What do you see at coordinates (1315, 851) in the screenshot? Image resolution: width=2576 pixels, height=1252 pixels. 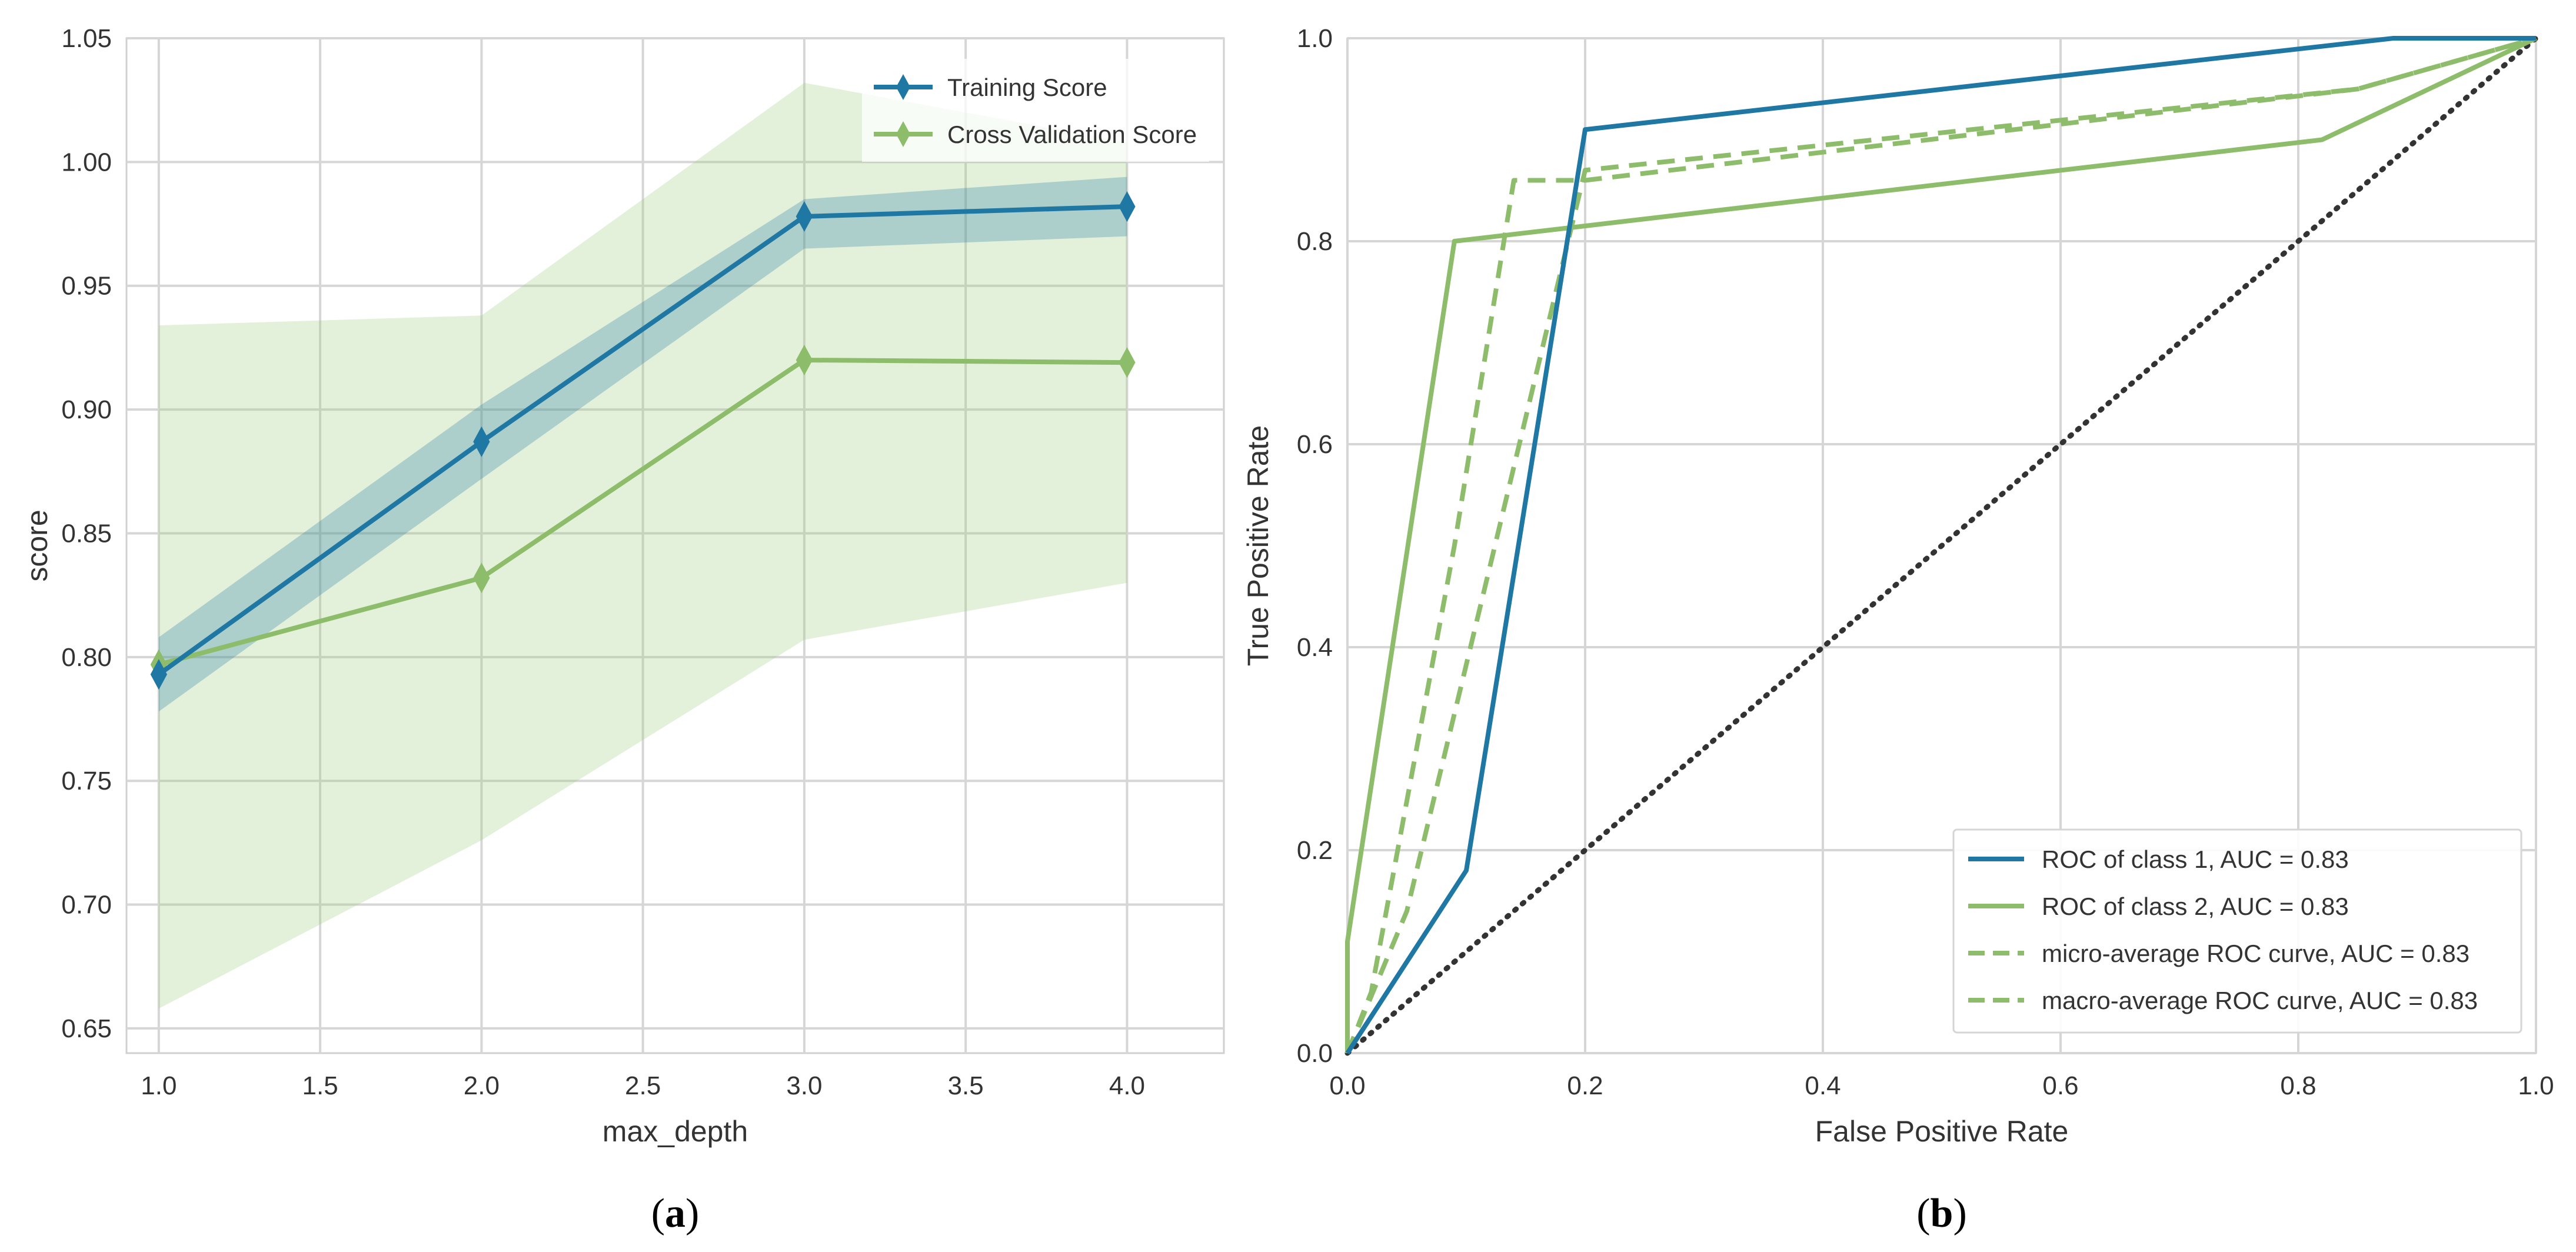 I see `y-tick-label: 0.2` at bounding box center [1315, 851].